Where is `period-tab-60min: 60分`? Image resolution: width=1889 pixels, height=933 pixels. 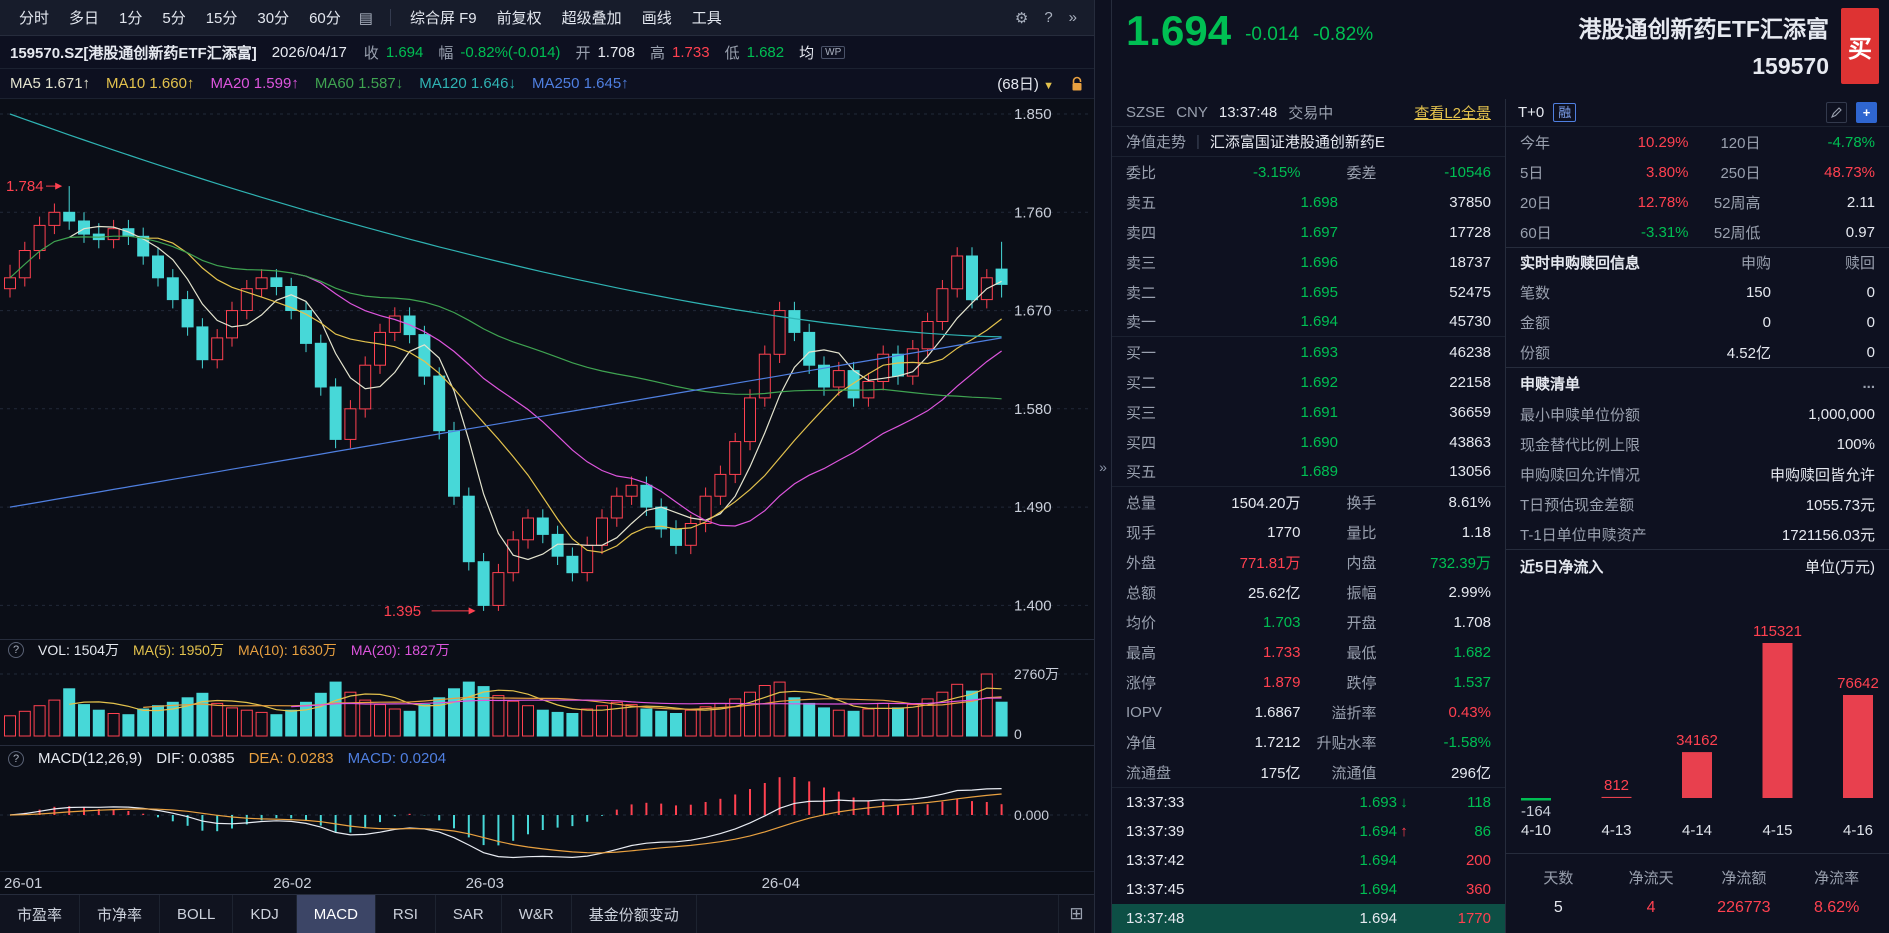
period-tab-60min: 60分 is located at coordinates (325, 18).